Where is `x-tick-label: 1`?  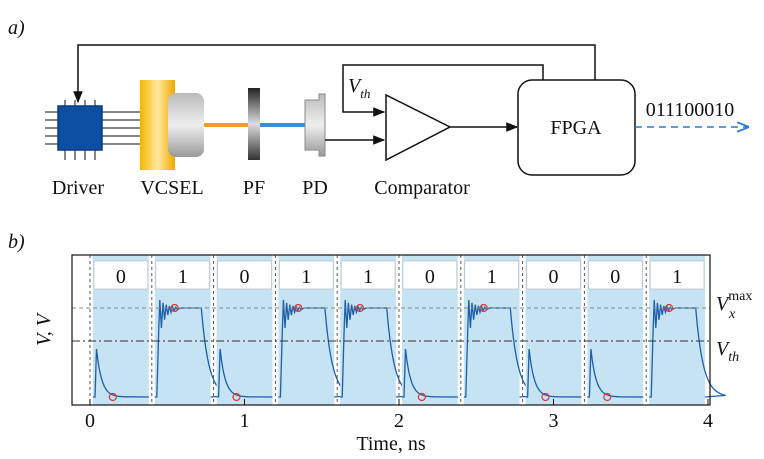
x-tick-label: 1 is located at coordinates (245, 421).